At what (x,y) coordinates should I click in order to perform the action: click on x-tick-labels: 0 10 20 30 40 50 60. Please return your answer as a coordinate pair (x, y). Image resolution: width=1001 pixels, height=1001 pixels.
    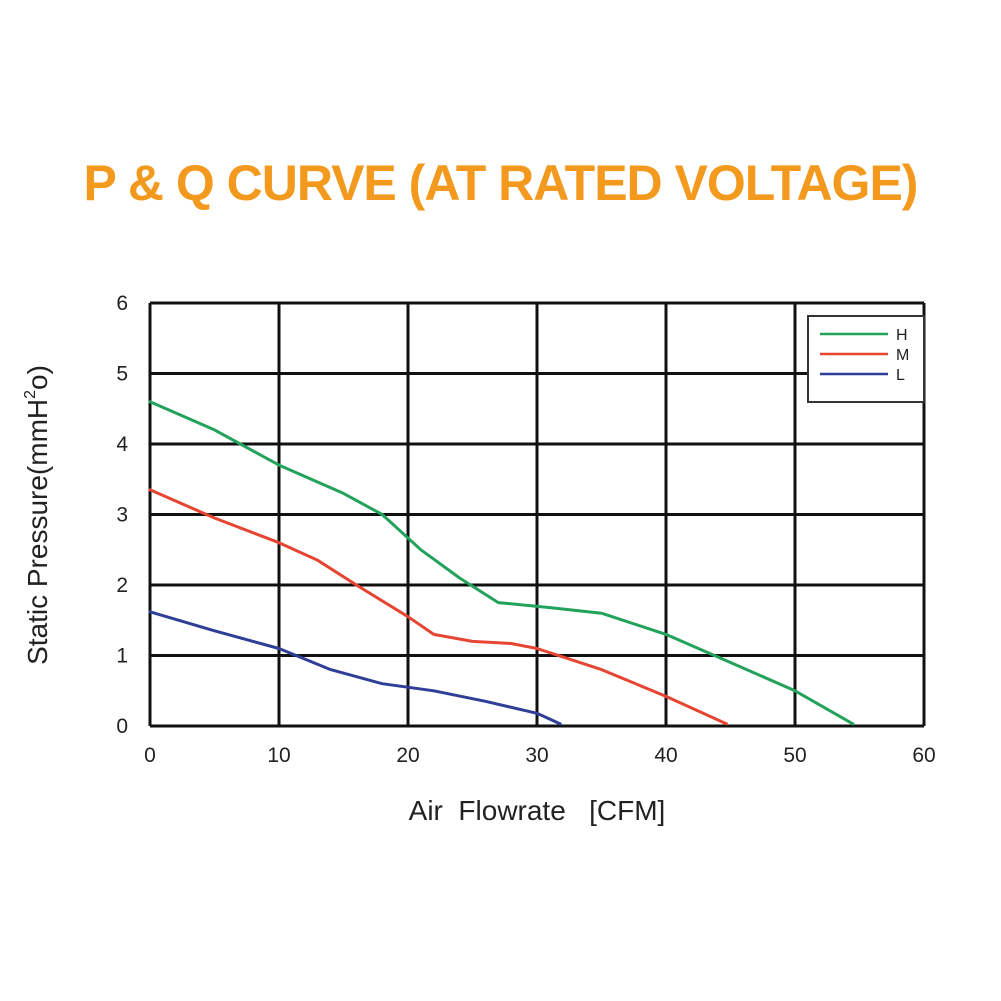
    Looking at the image, I should click on (540, 755).